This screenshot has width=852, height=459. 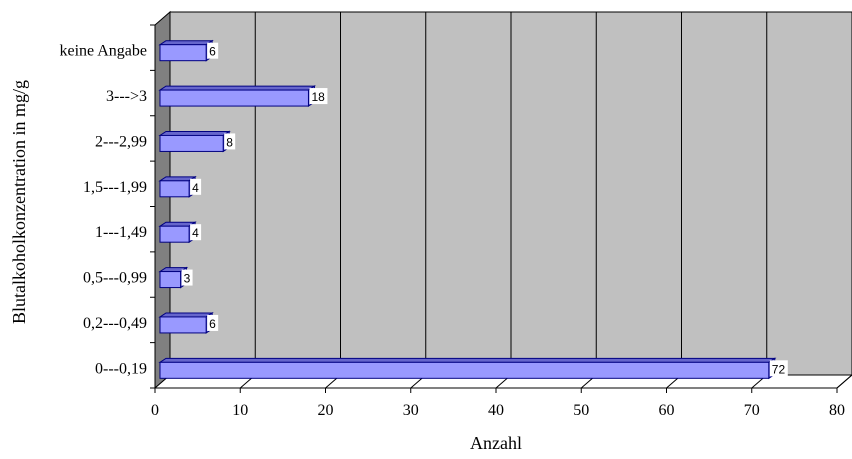 I want to click on x-tick-label: 30, so click(x=411, y=410).